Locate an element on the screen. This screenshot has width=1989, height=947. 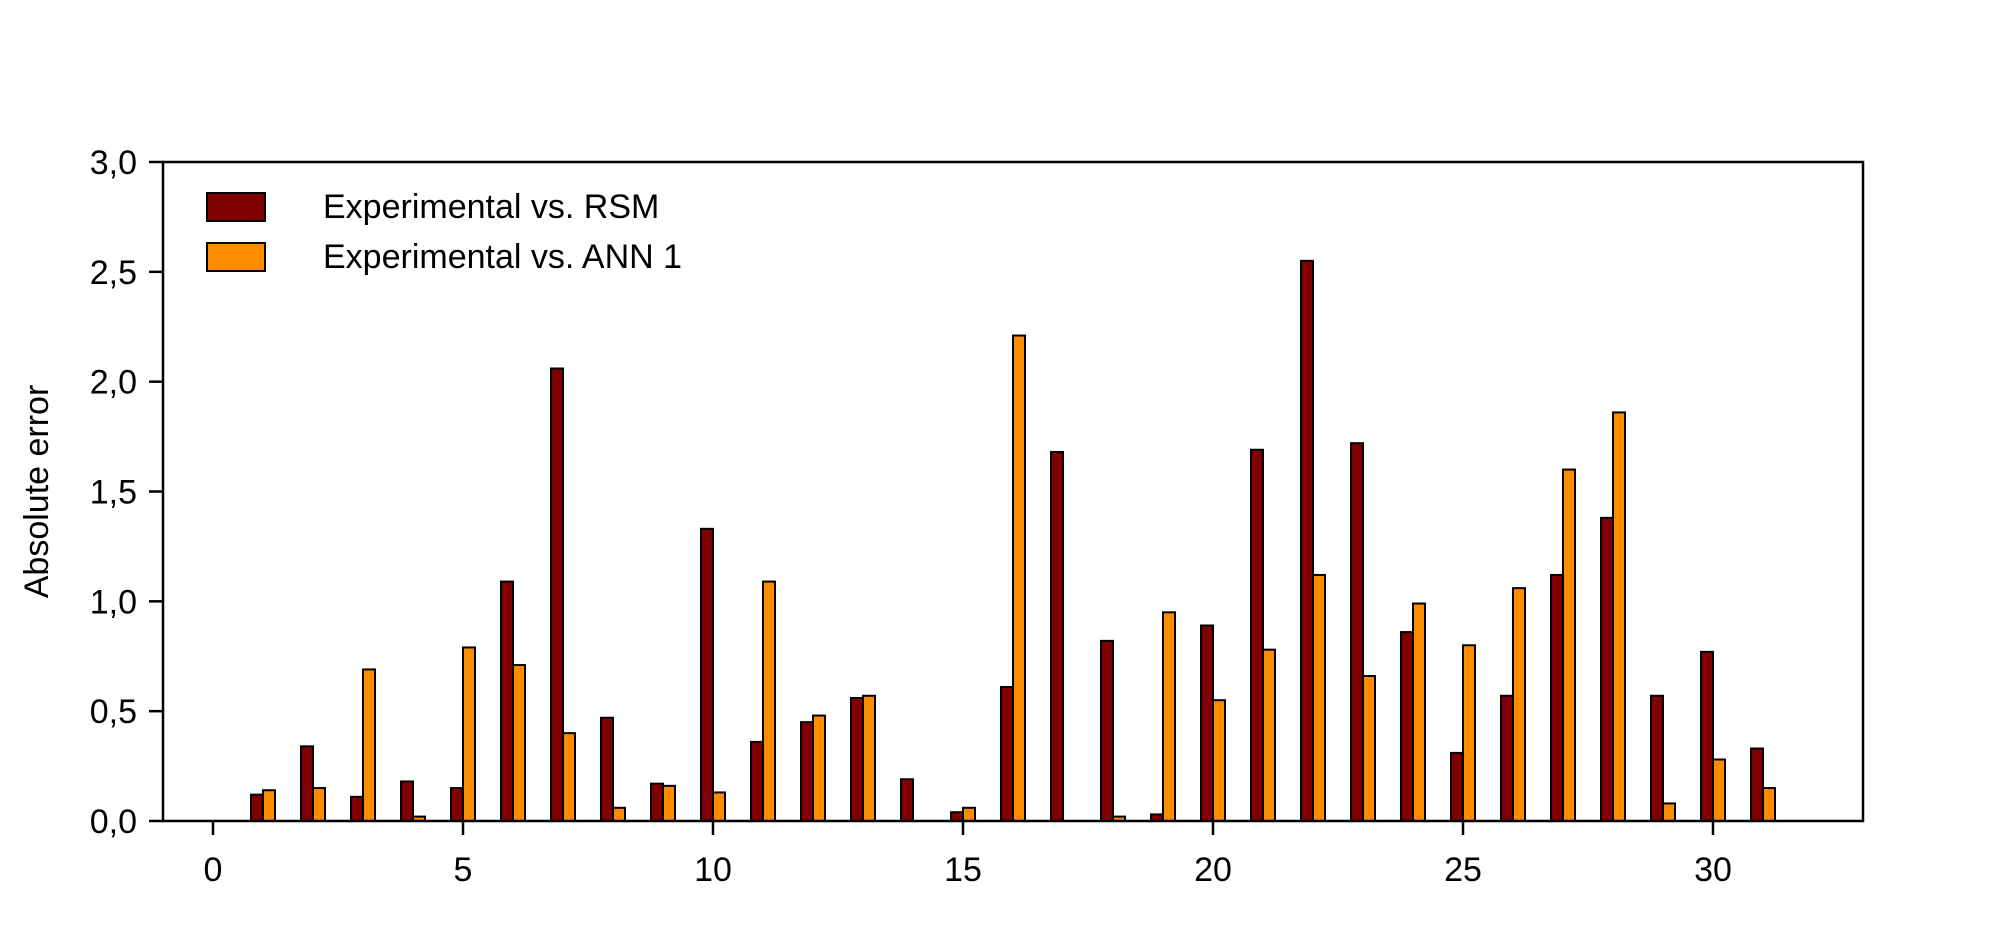
x-tick-label: 25 is located at coordinates (1463, 870).